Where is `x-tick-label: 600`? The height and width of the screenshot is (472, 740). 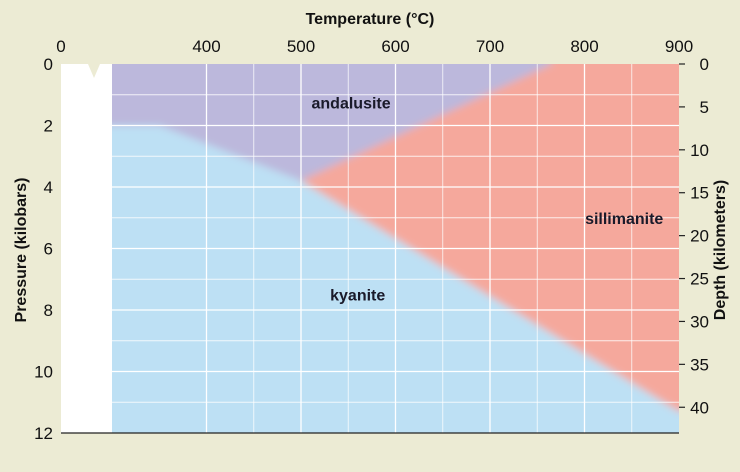 x-tick-label: 600 is located at coordinates (395, 46).